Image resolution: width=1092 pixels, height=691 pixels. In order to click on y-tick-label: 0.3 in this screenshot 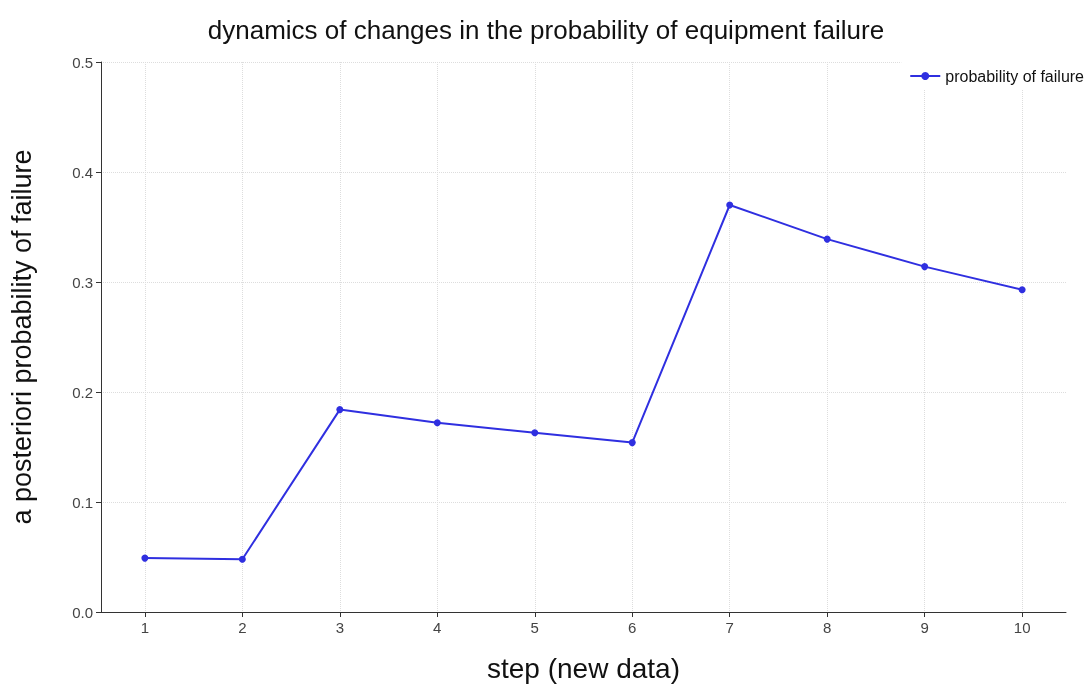, I will do `click(82, 282)`.